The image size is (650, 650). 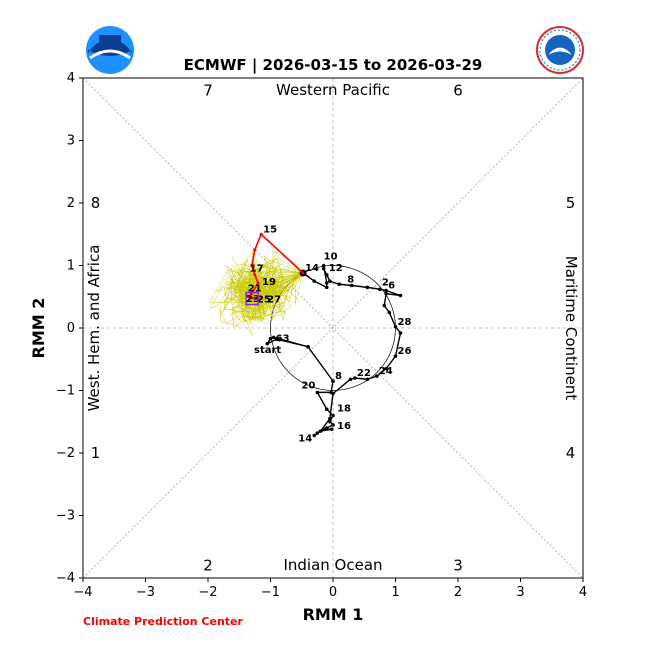 What do you see at coordinates (94, 328) in the screenshot?
I see `region-left: West. Hem. and Africa` at bounding box center [94, 328].